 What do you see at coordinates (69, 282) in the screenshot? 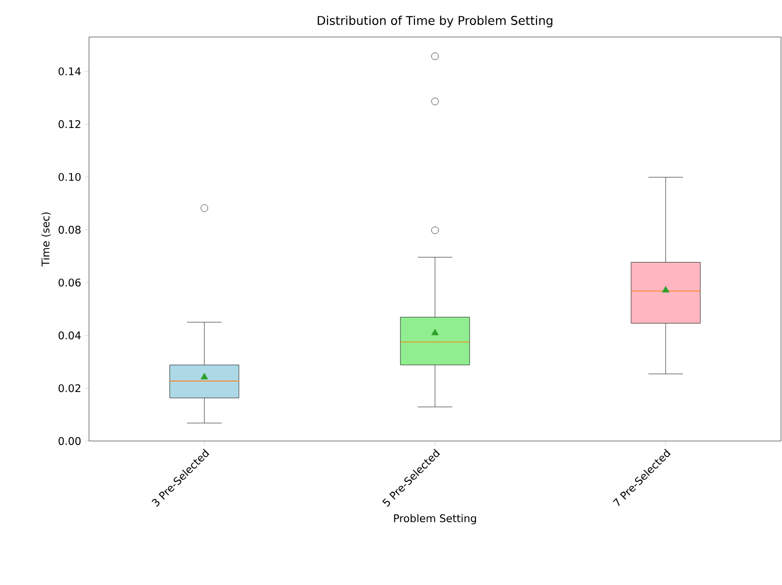
I see `y-tick-label: 0.06` at bounding box center [69, 282].